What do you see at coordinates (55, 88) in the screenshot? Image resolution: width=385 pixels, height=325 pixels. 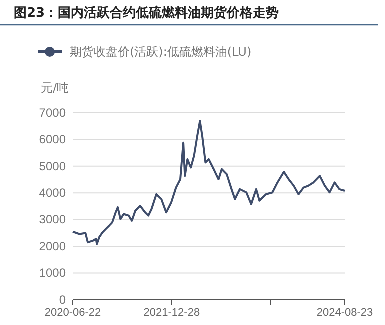 I see `y-axis-title: 元/吨` at bounding box center [55, 88].